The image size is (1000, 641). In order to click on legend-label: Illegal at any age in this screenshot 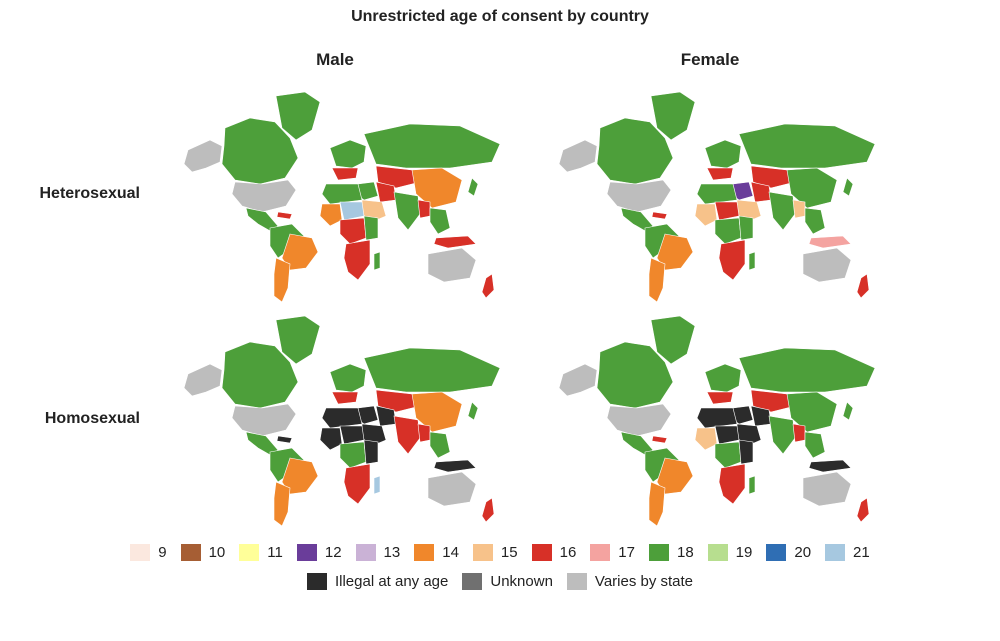, I will do `click(391, 581)`.